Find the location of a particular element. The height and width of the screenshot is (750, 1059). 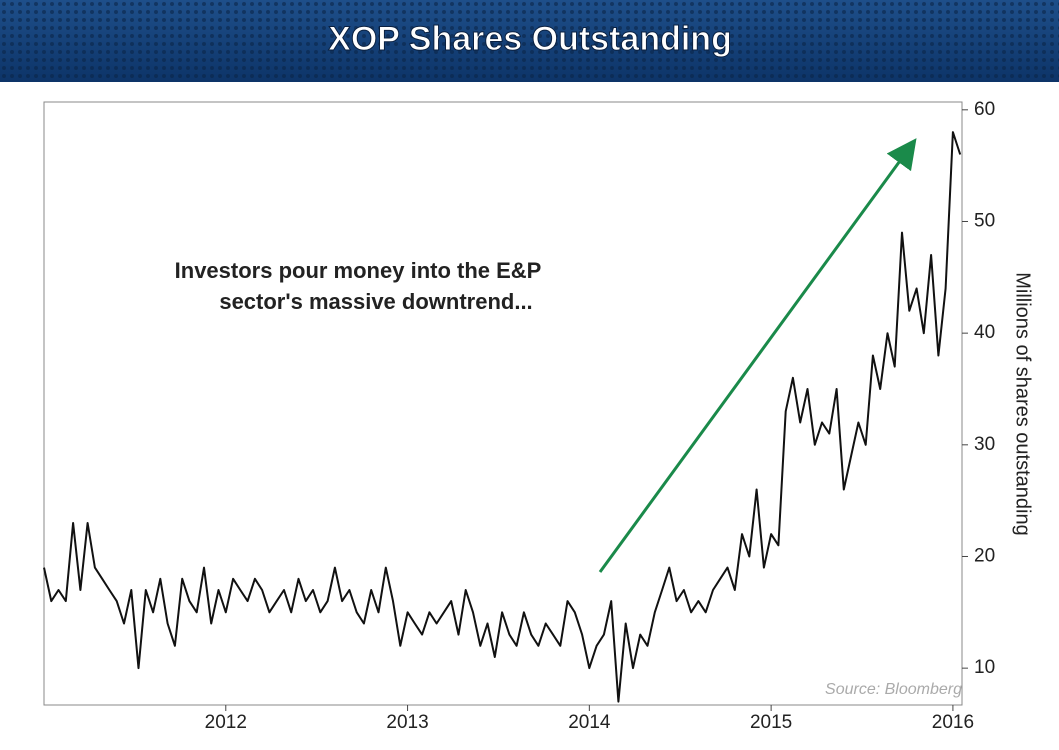

source: Source: Bloomberg is located at coordinates (893, 689).